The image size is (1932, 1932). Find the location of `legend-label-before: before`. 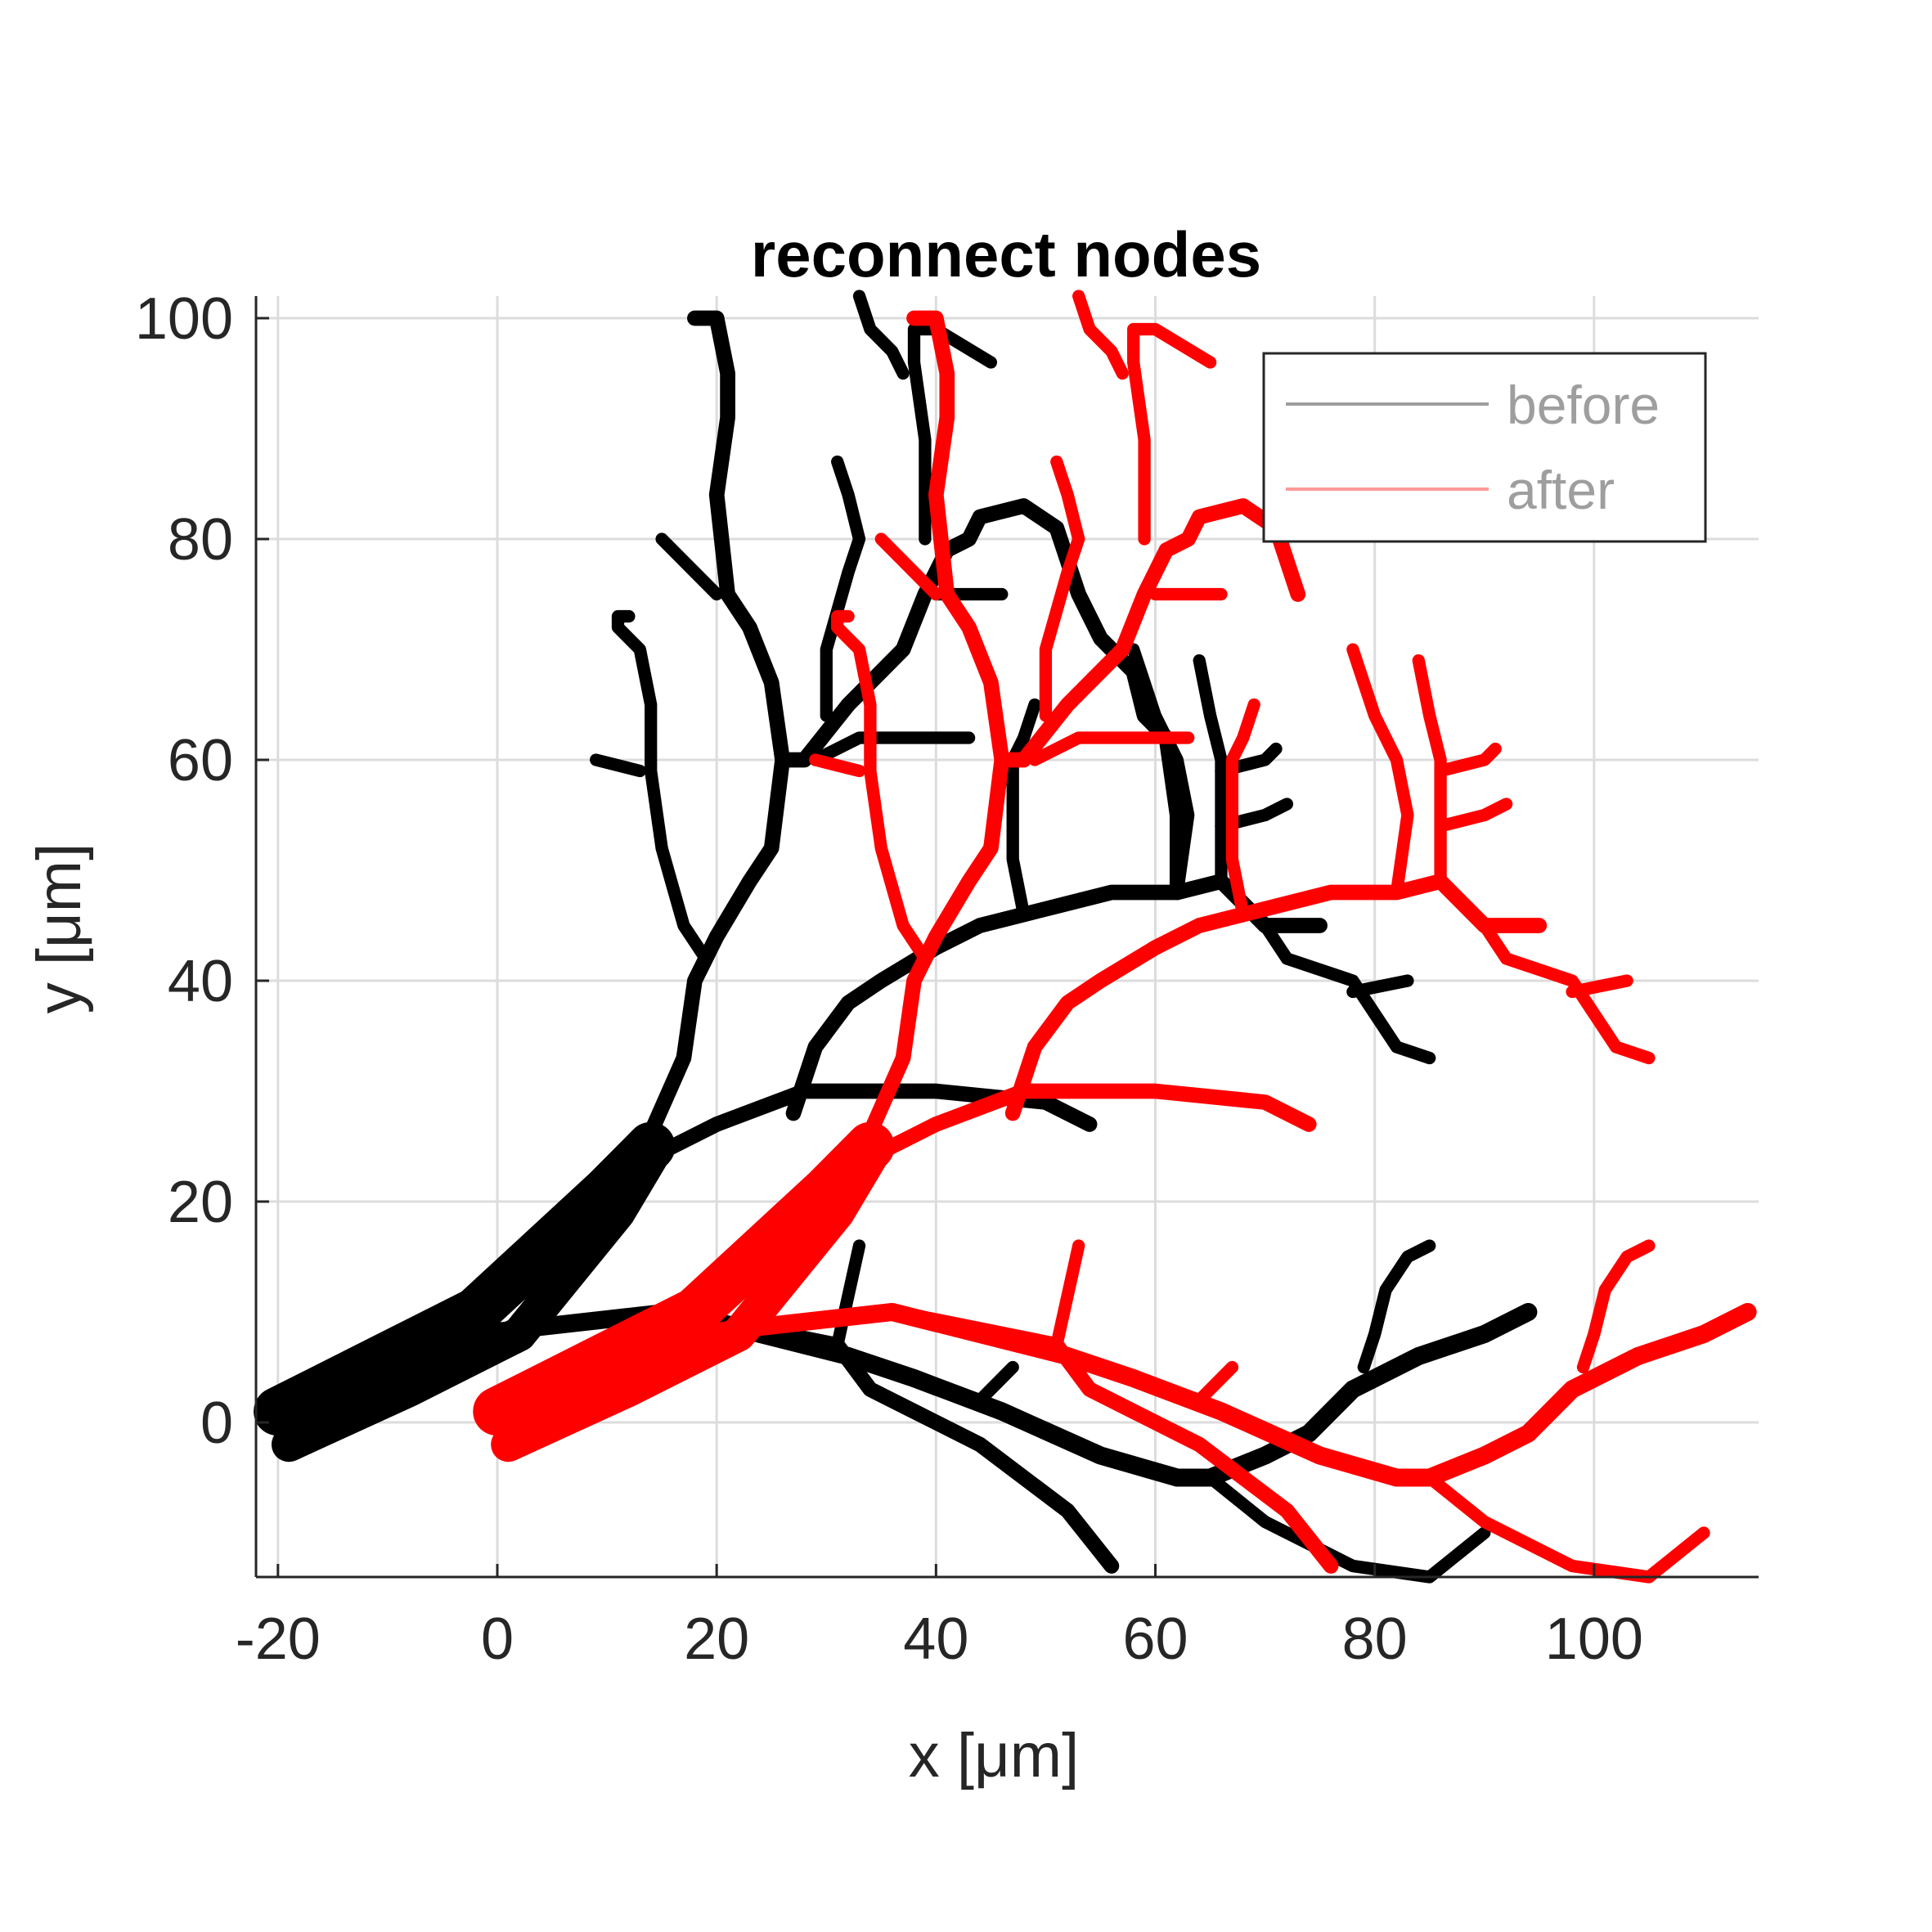

legend-label-before: before is located at coordinates (1584, 405).